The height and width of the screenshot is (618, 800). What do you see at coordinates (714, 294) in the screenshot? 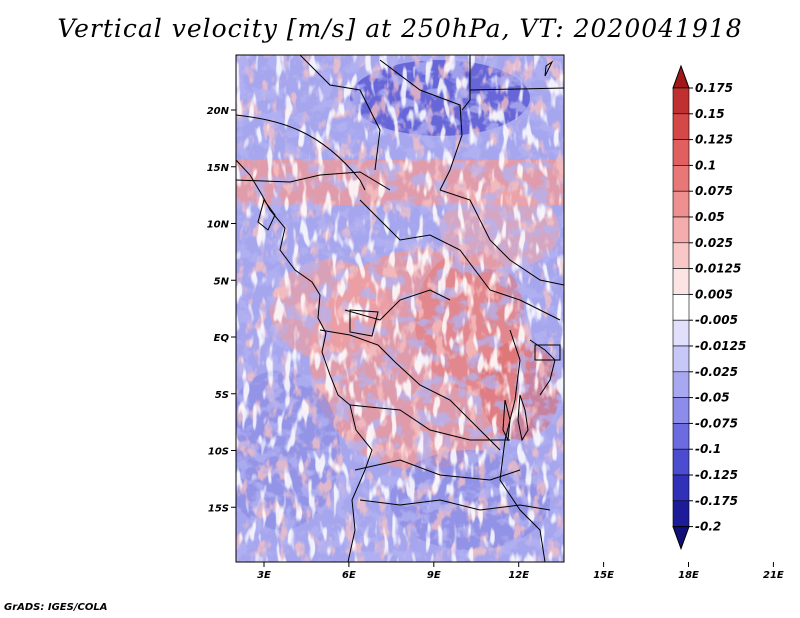
I see `colorbar-label: 0.005` at bounding box center [714, 294].